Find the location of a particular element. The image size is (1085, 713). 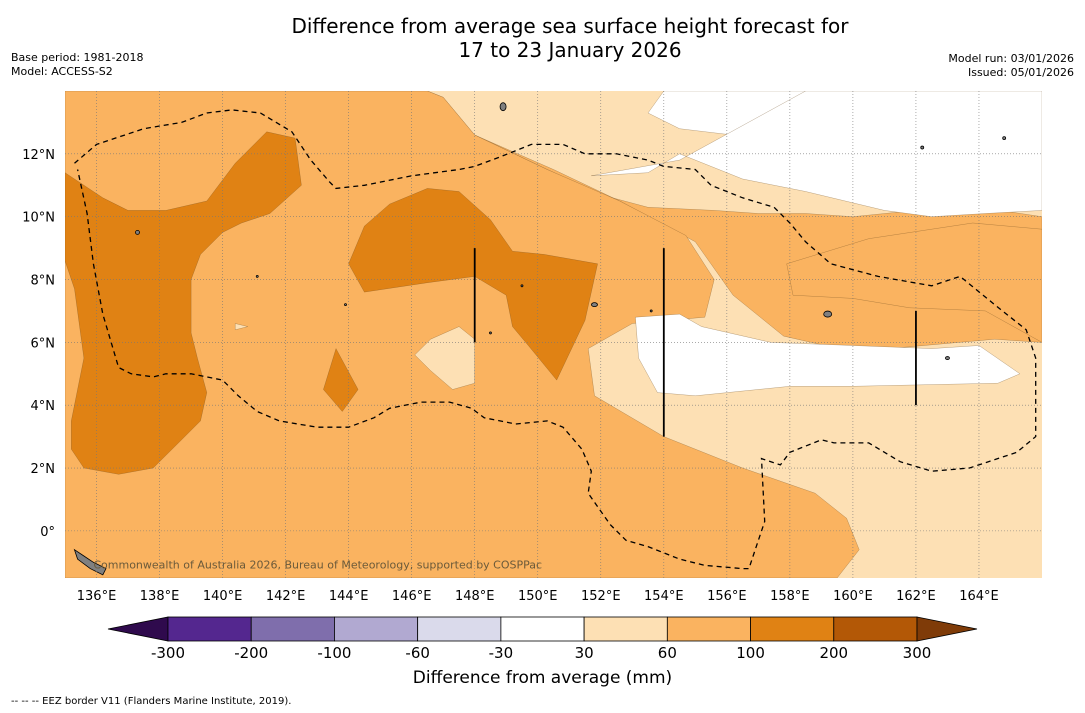

anomaly-region-mid-anomaly-patch is located at coordinates (341, 380).